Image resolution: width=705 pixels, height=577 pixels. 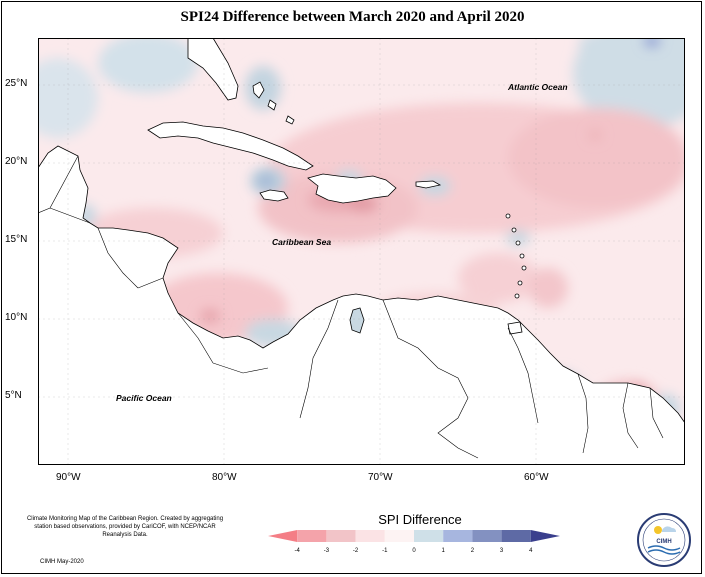 What do you see at coordinates (298, 551) in the screenshot?
I see `legend-tick-label: -4` at bounding box center [298, 551].